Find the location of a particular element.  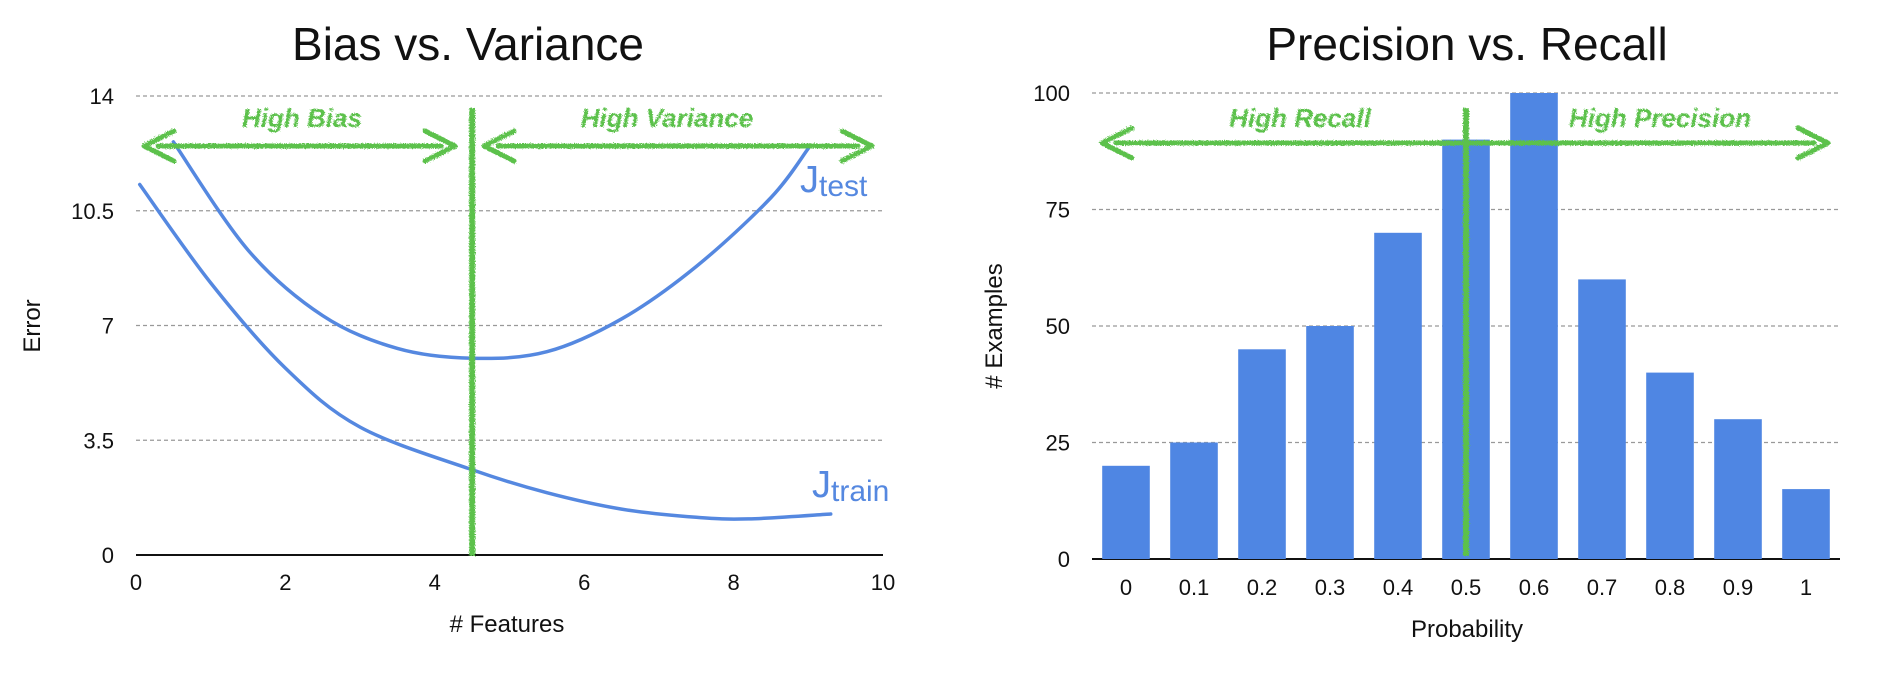

j-train-label: Jtrain is located at coordinates (850, 486).